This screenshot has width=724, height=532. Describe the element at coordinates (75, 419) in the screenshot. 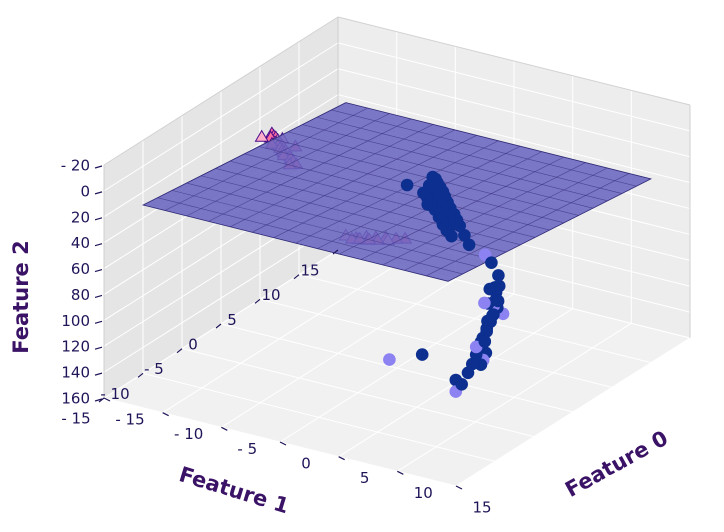

I see `y-tick-label: - 15` at that location.